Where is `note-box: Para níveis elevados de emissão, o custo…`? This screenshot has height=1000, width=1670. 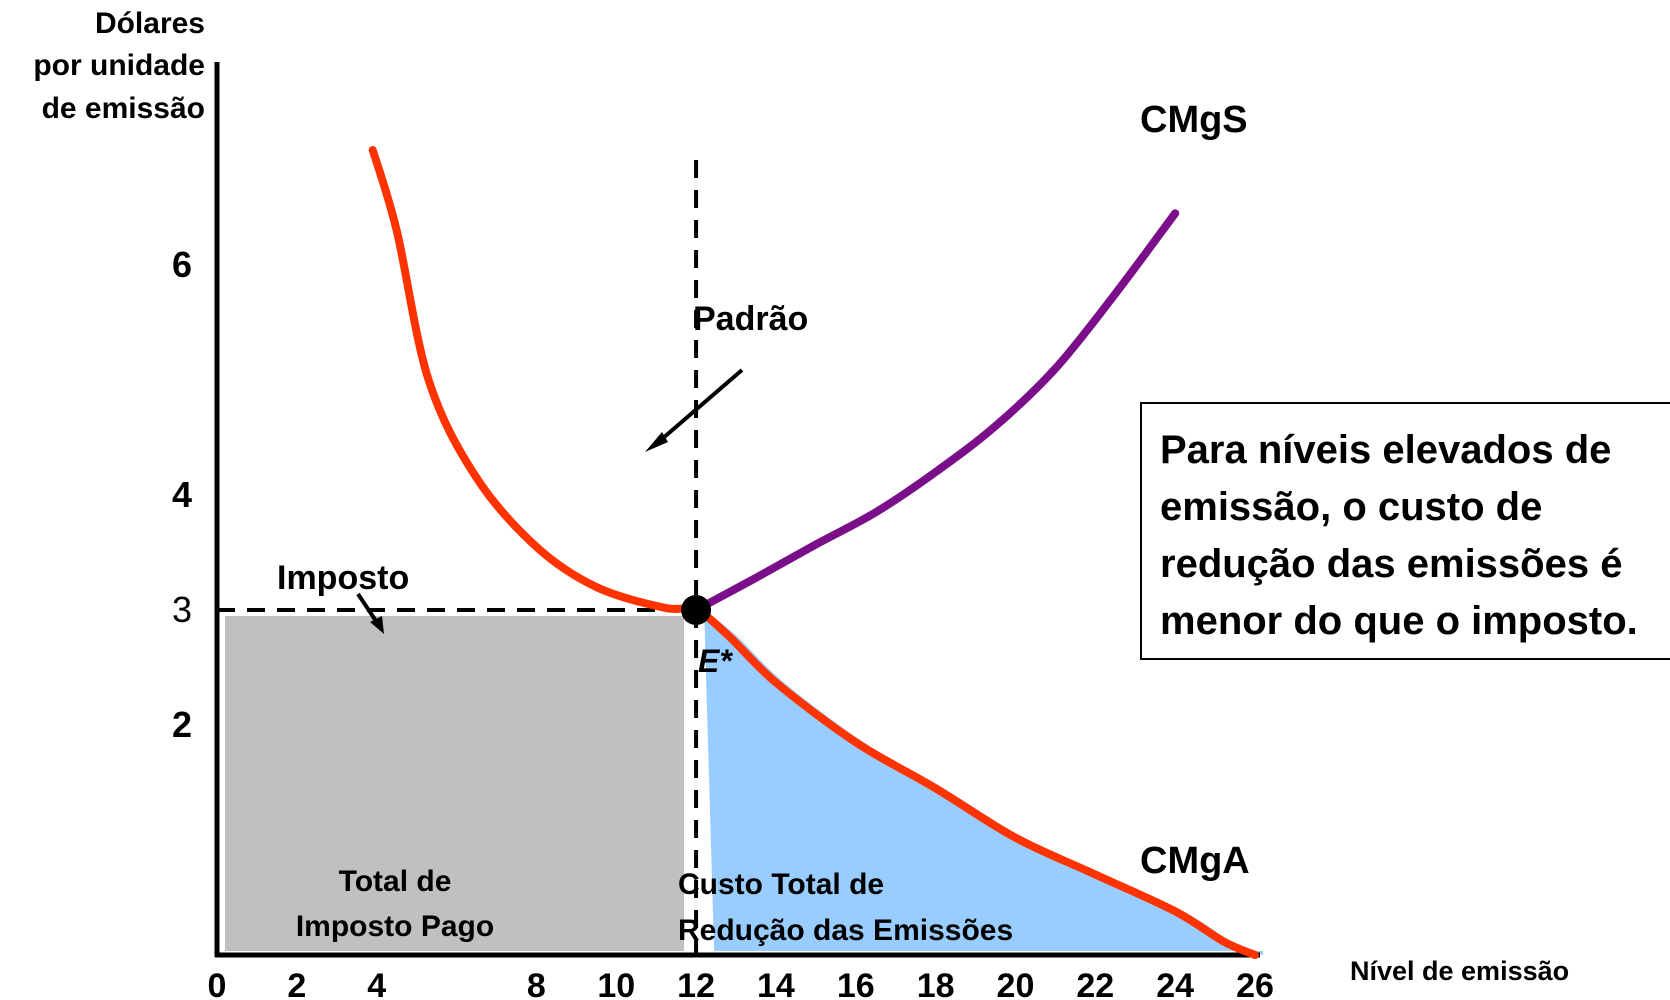
note-box: Para níveis elevados de emissão, o custo… is located at coordinates (1405, 531).